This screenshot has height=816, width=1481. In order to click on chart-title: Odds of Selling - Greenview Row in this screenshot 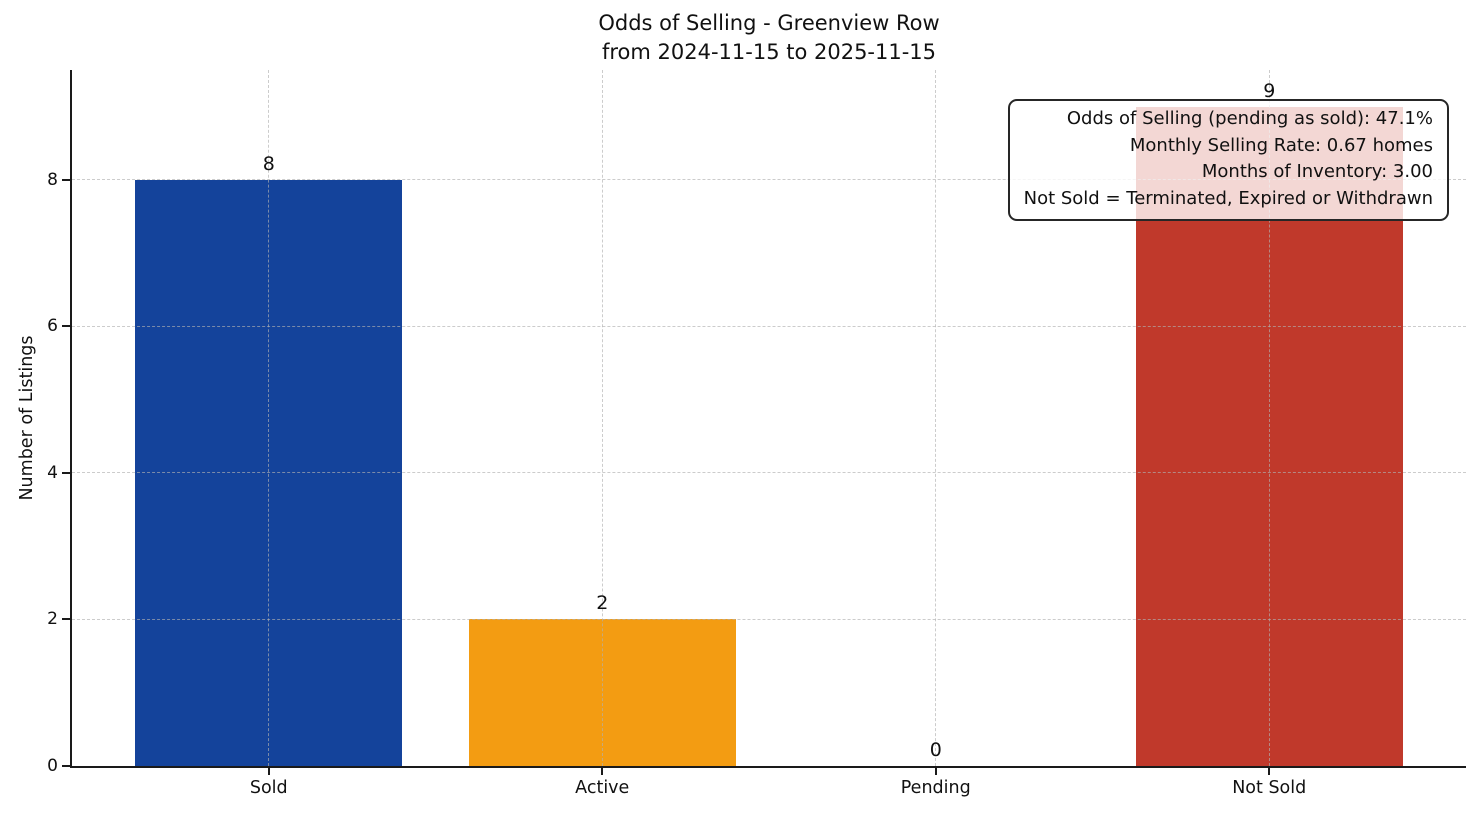, I will do `click(769, 23)`.